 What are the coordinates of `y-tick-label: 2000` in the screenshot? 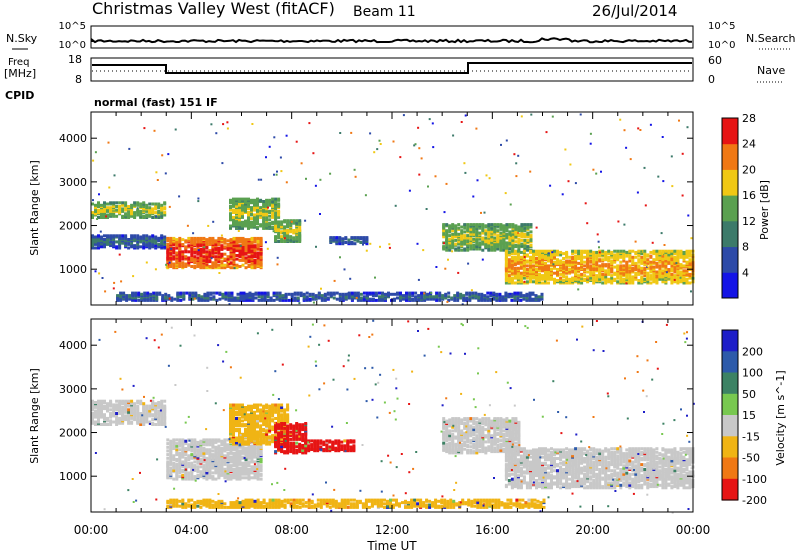 It's located at (73, 226).